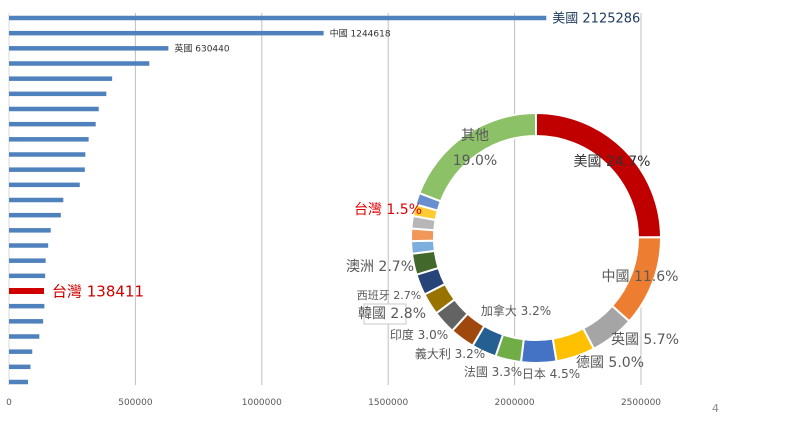  What do you see at coordinates (360, 33) in the screenshot?
I see `bar-data-label: 中國 1244618` at bounding box center [360, 33].